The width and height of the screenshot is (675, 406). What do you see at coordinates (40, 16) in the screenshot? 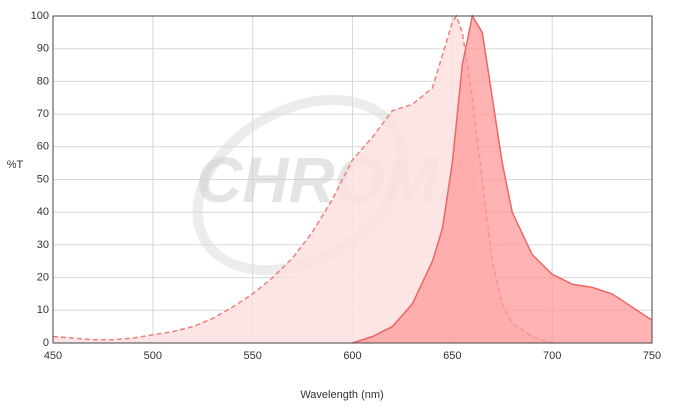
I see `y-tick-label: 100` at bounding box center [40, 16].